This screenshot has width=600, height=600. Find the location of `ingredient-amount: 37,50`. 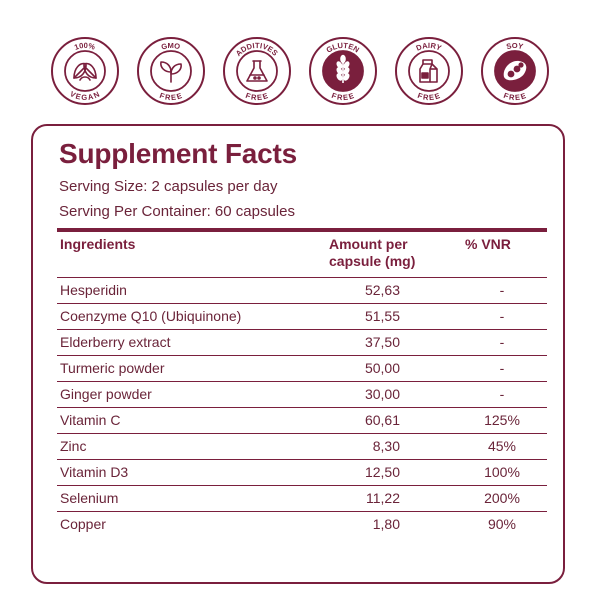

ingredient-amount: 37,50 is located at coordinates (382, 342).